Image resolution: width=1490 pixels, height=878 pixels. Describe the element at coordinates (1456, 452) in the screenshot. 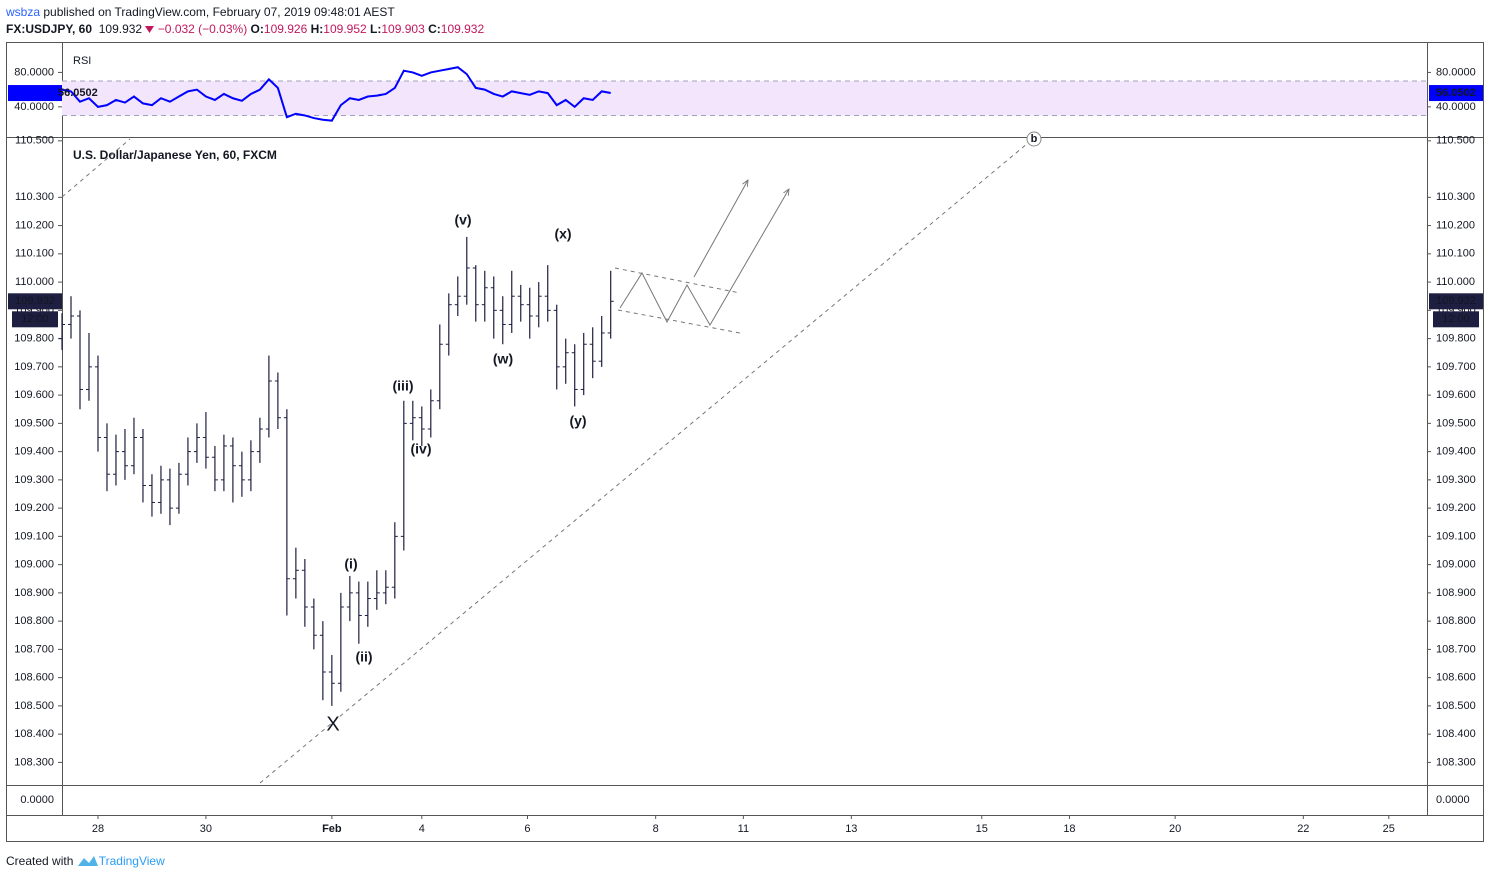

I see `y-tick-label: 109.400` at that location.